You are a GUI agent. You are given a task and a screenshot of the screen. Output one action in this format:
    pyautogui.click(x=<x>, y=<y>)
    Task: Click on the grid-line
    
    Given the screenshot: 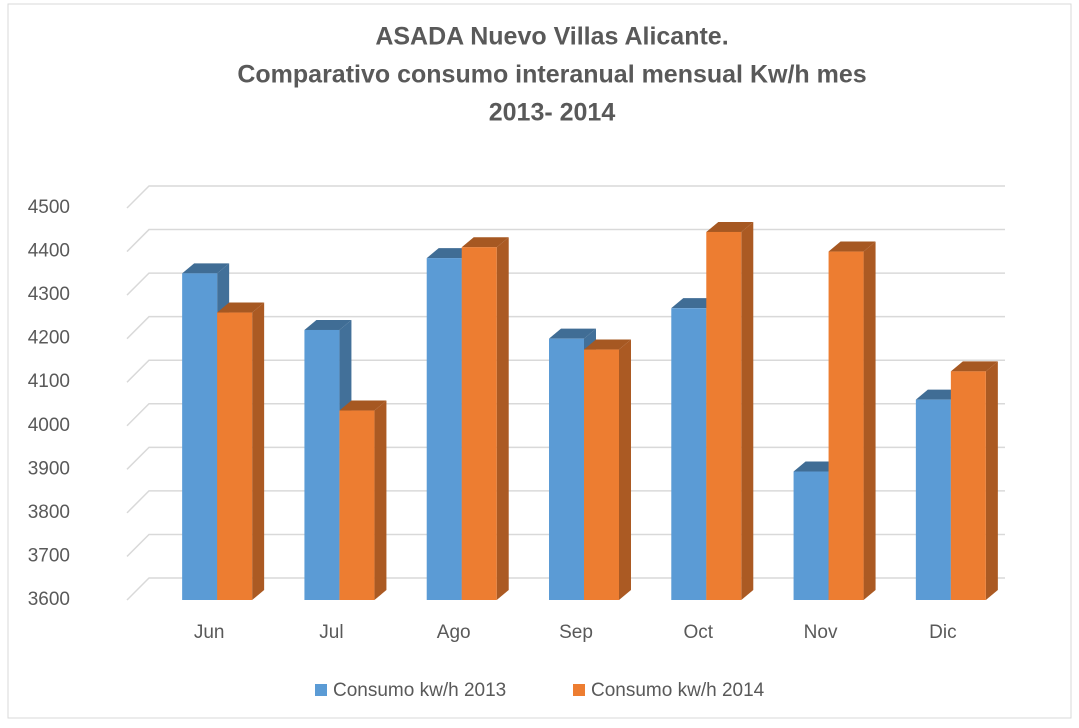 What is the action you would take?
    pyautogui.click(x=565, y=197)
    